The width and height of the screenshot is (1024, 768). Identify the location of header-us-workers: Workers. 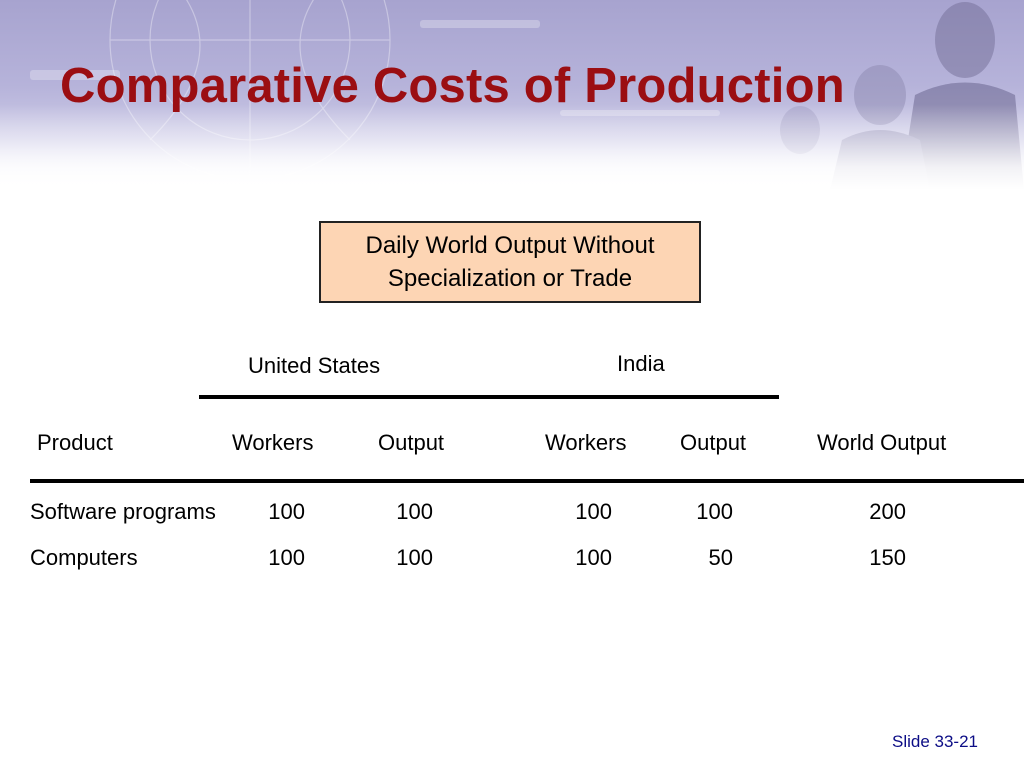
(273, 442).